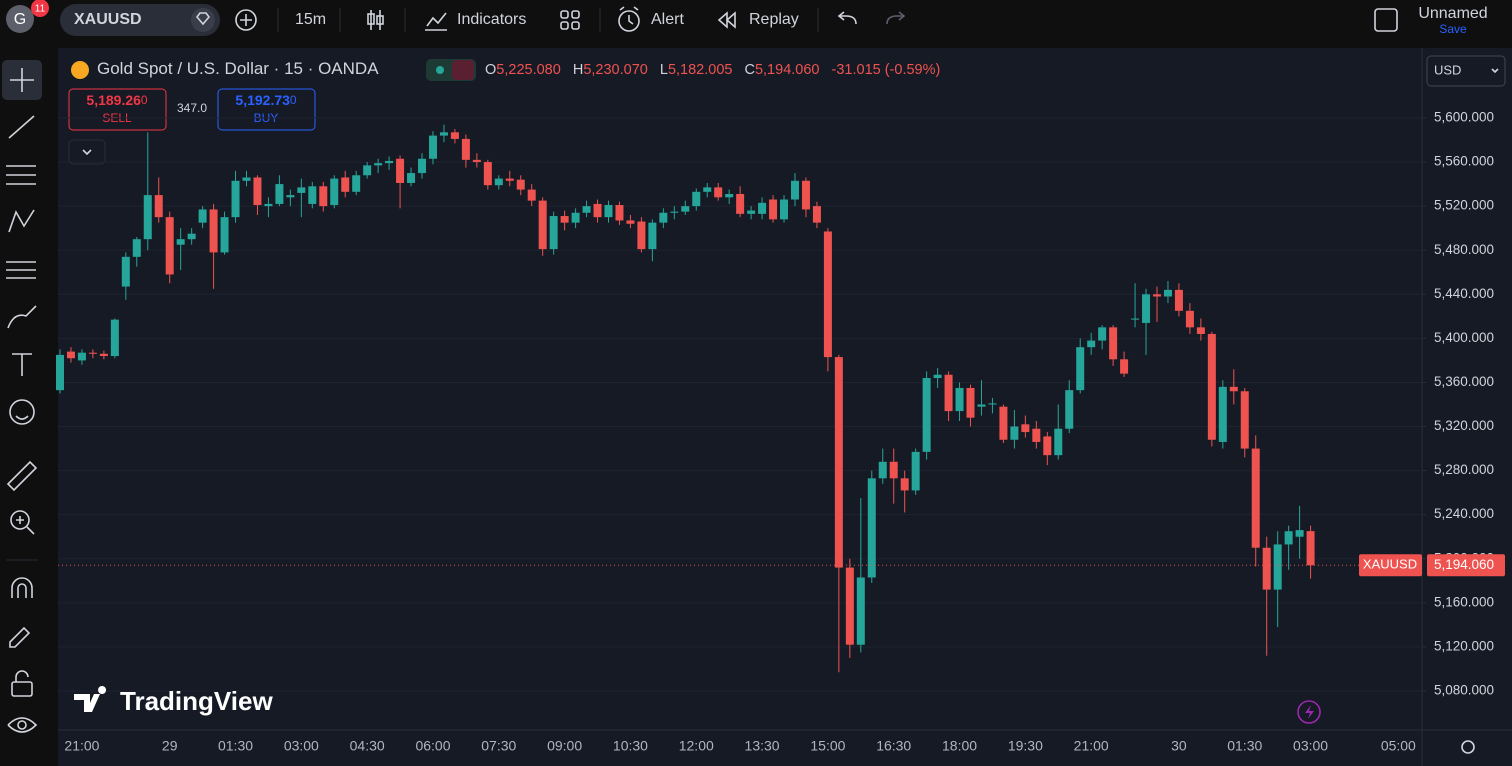 This screenshot has height=766, width=1512. What do you see at coordinates (203, 20) in the screenshot?
I see `symbol-icon` at bounding box center [203, 20].